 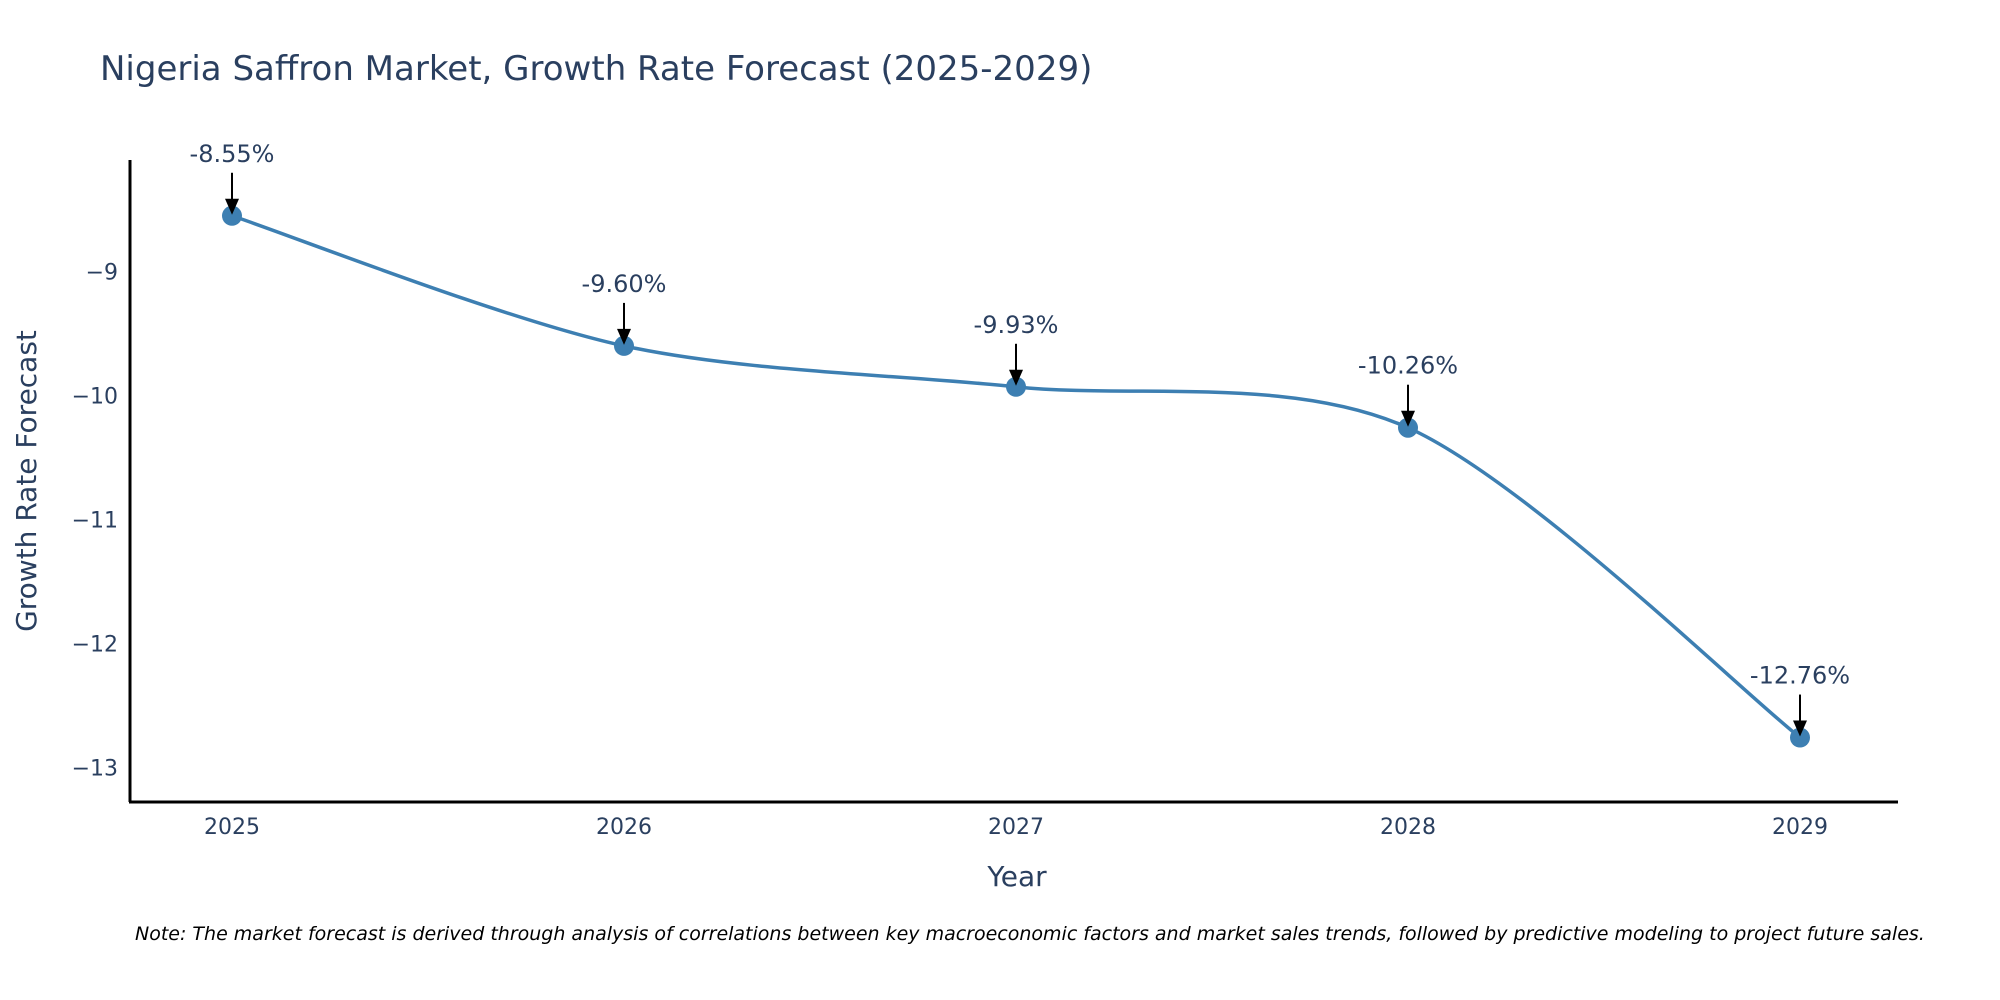 What do you see at coordinates (1408, 366) in the screenshot?
I see `data-label: -10.26%` at bounding box center [1408, 366].